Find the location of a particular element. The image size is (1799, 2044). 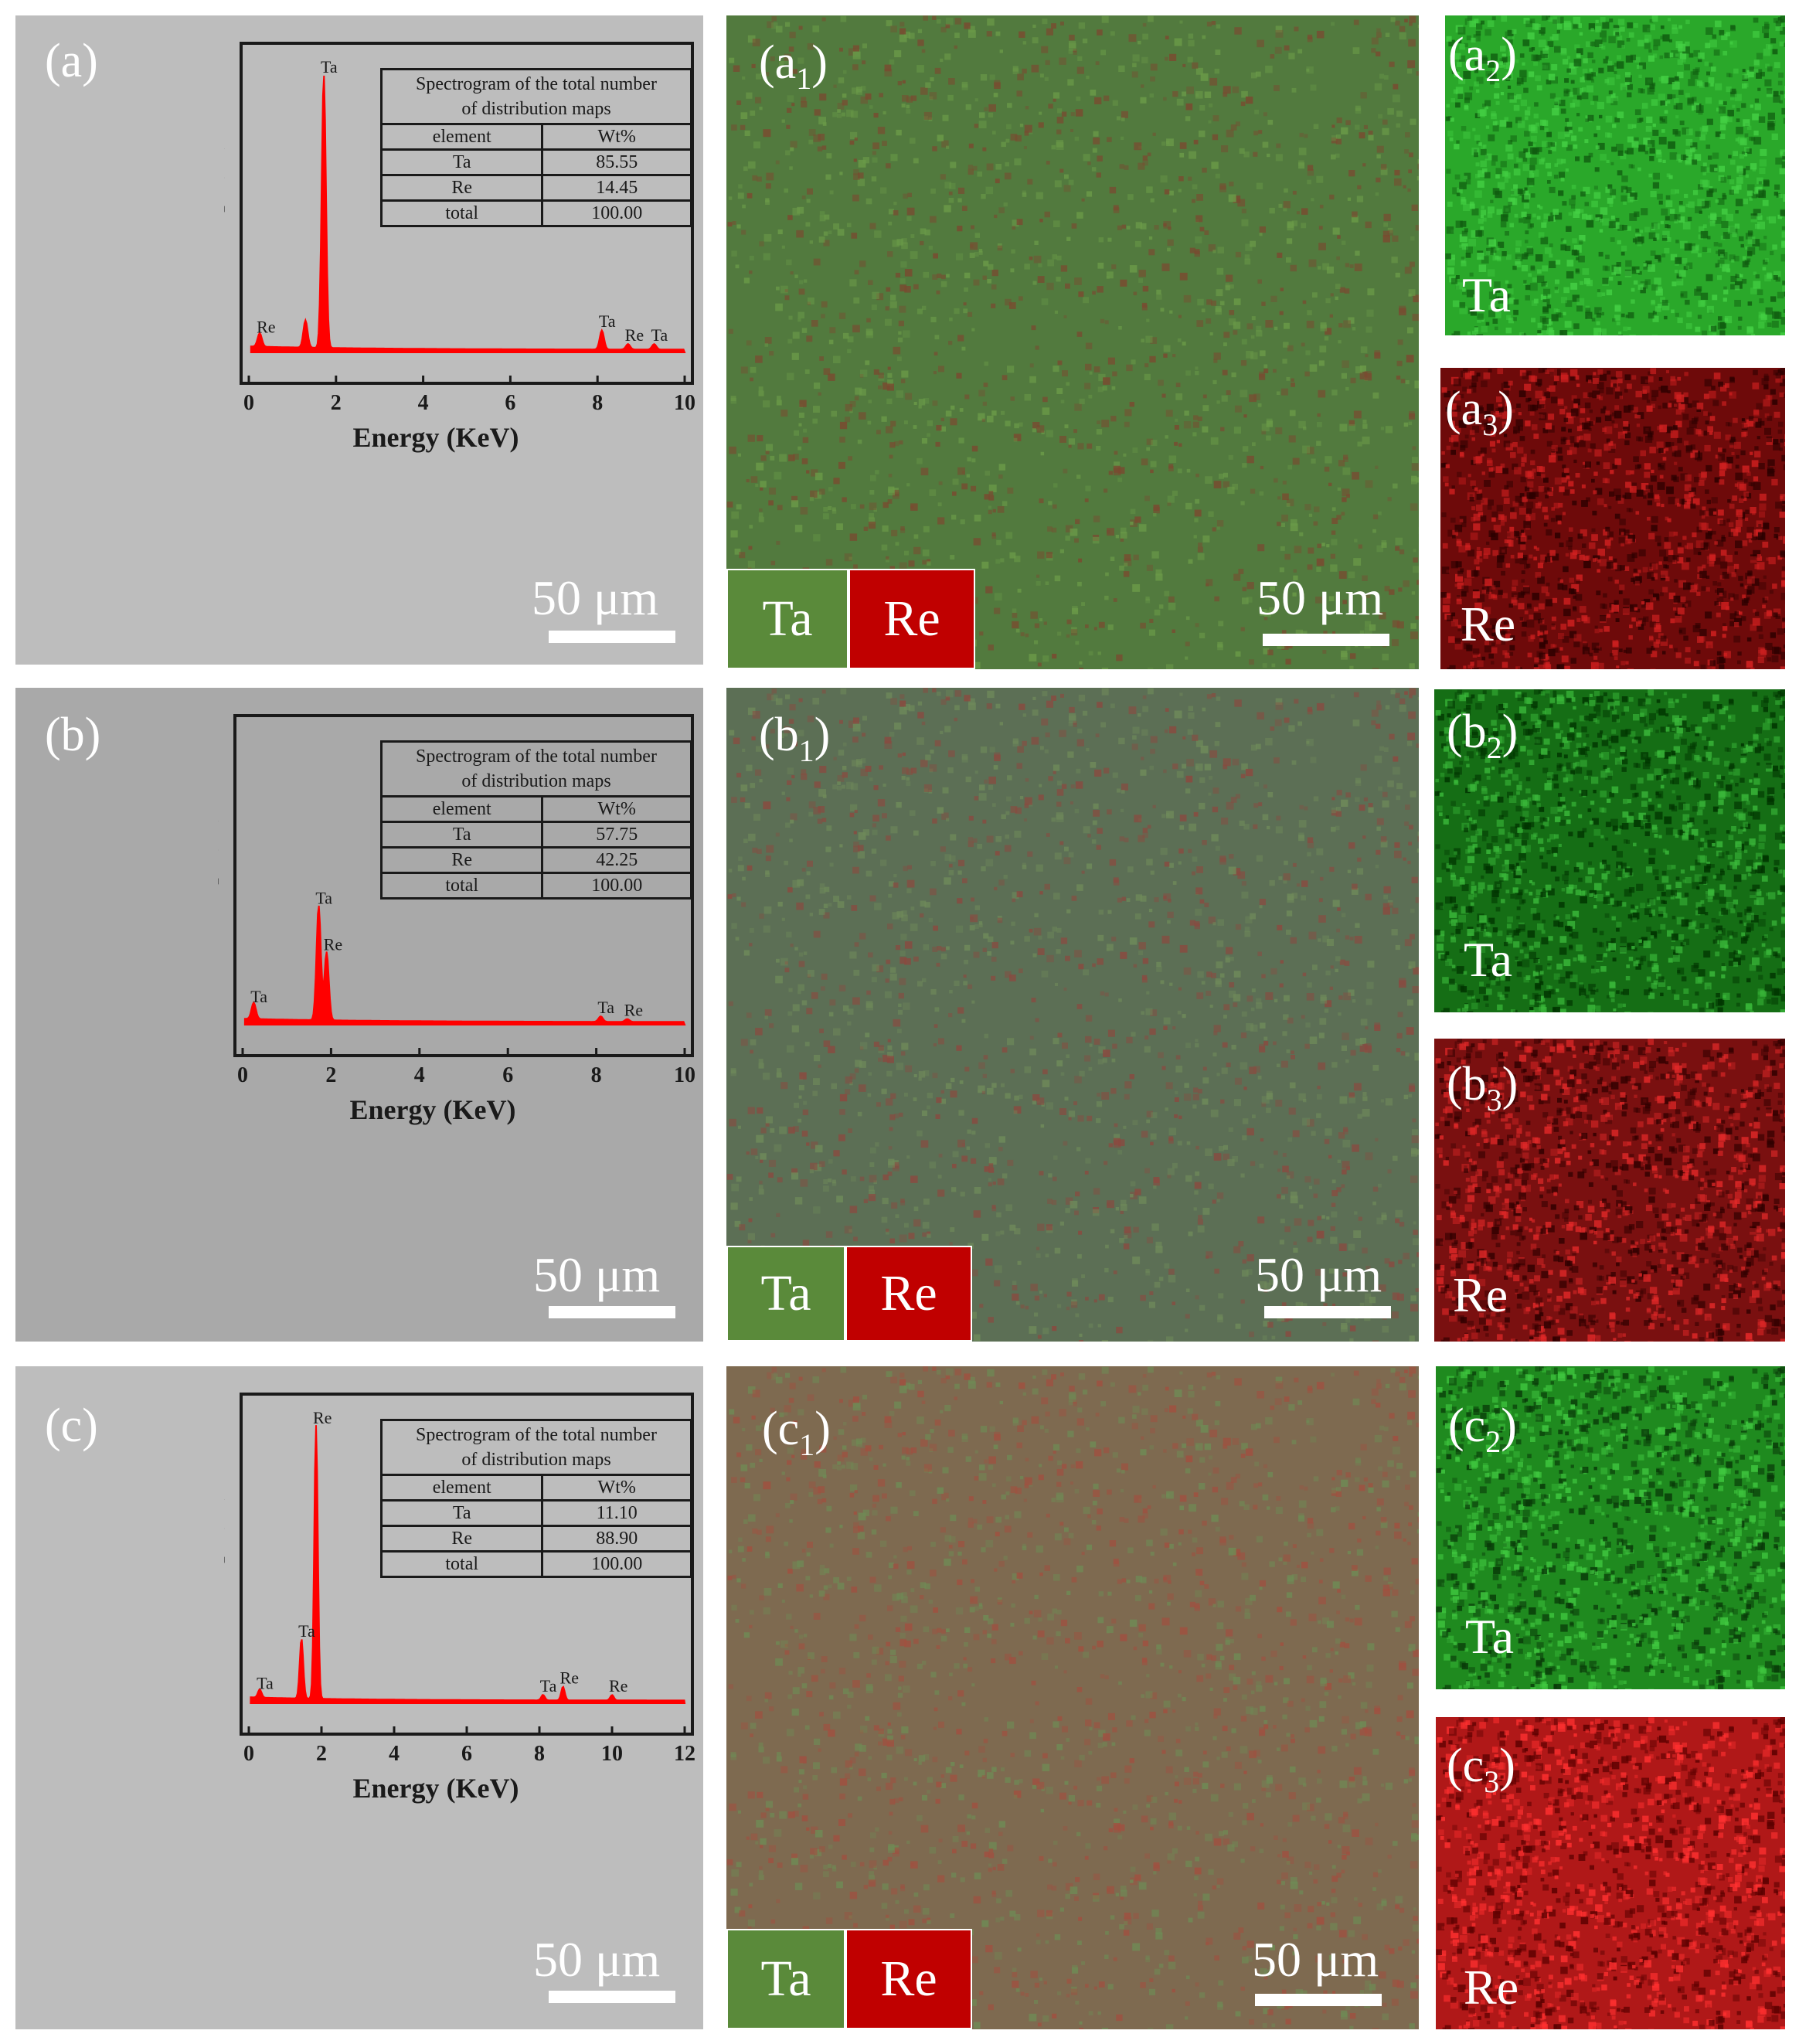

scale-bar-a is located at coordinates (612, 637).